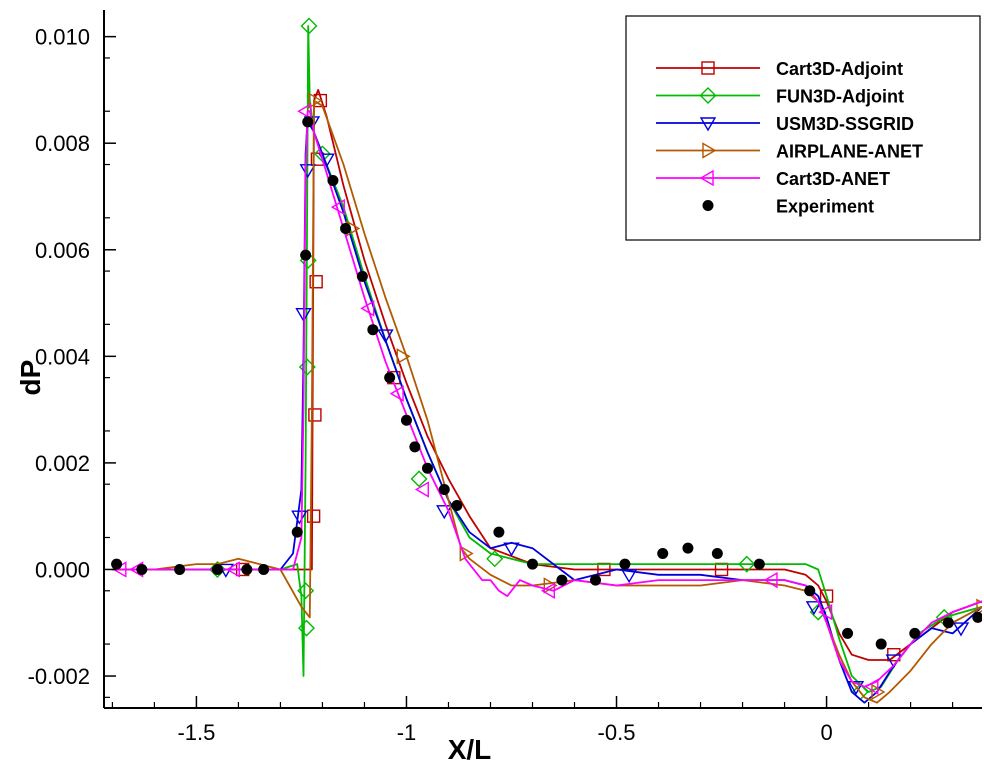 The image size is (984, 766). I want to click on legend-marker-cart3d-adjoint, so click(708, 68).